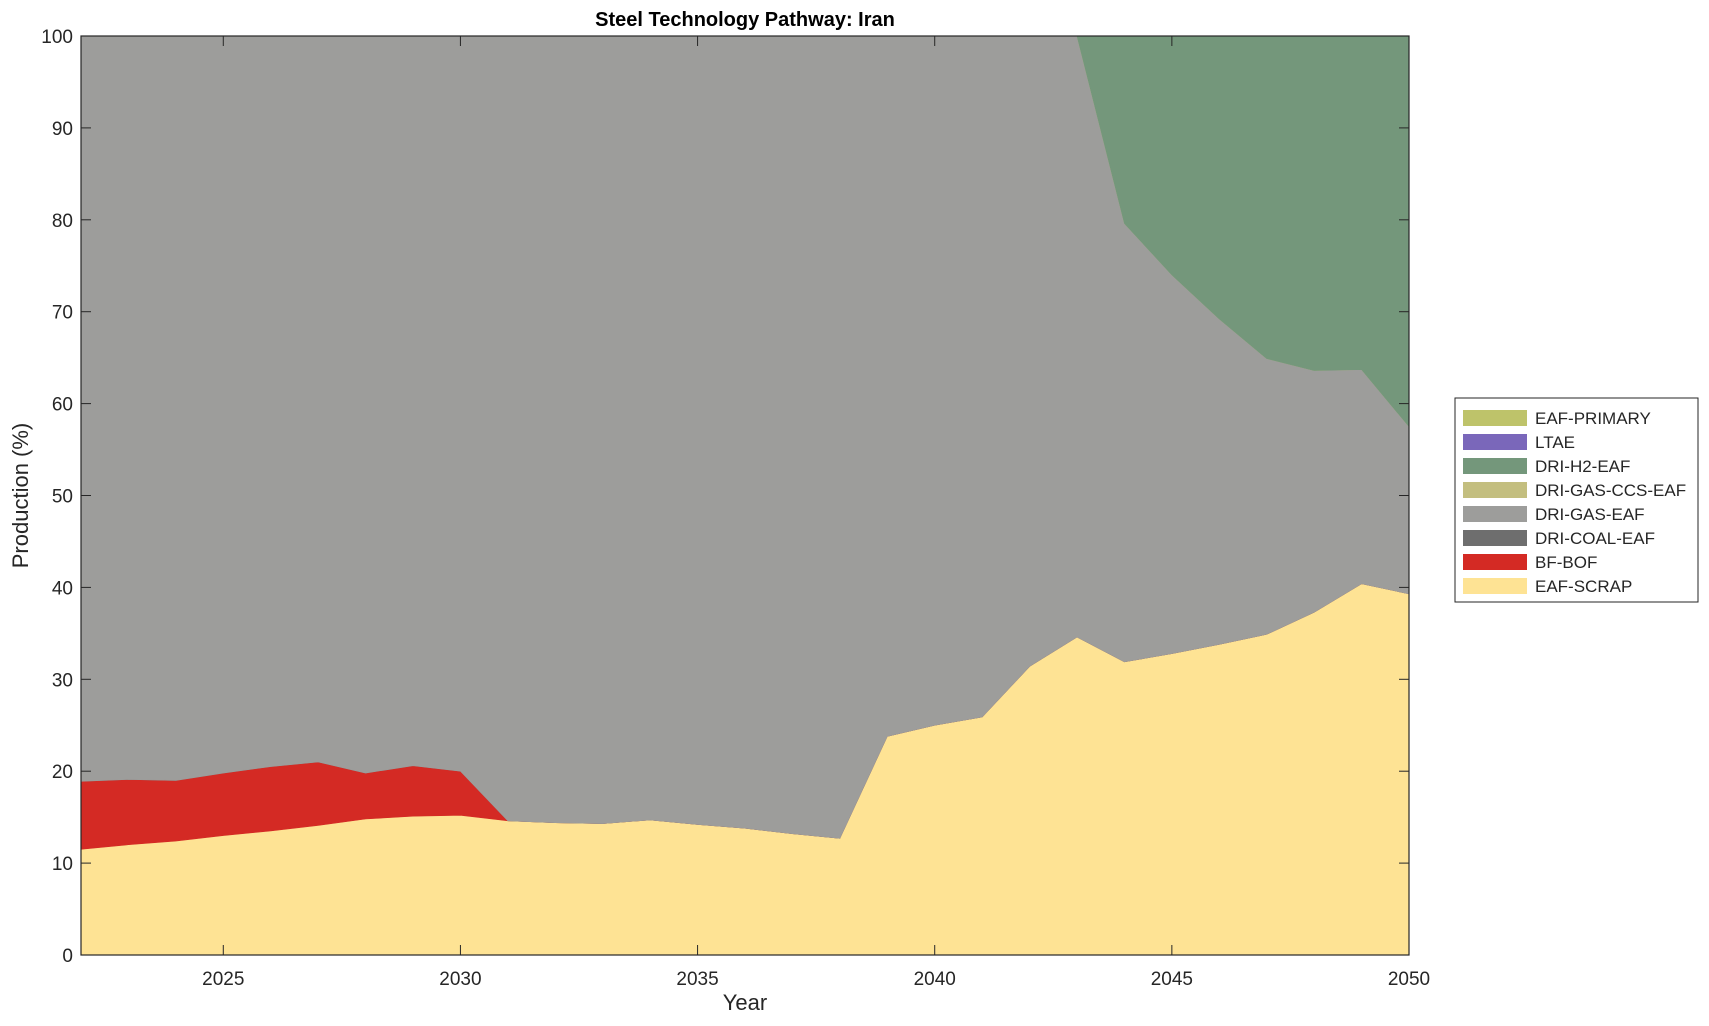  I want to click on legend-swatch-dri-coal-eaf, so click(1495, 538).